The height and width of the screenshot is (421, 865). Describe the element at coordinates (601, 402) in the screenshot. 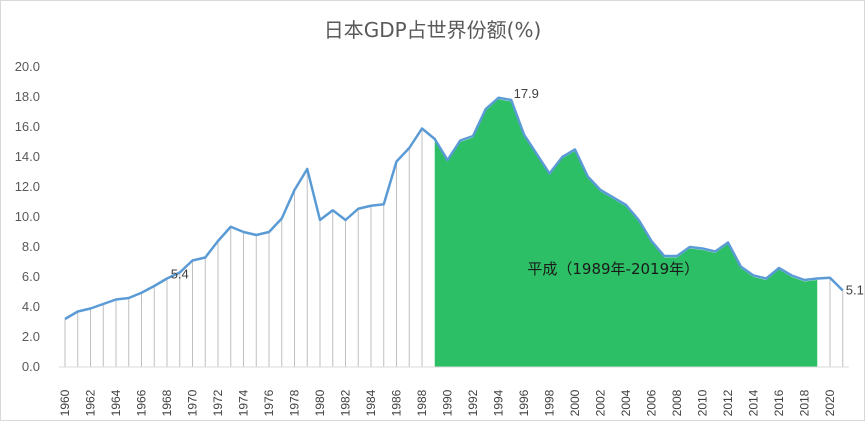

I see `x-tick-label: 2002` at that location.